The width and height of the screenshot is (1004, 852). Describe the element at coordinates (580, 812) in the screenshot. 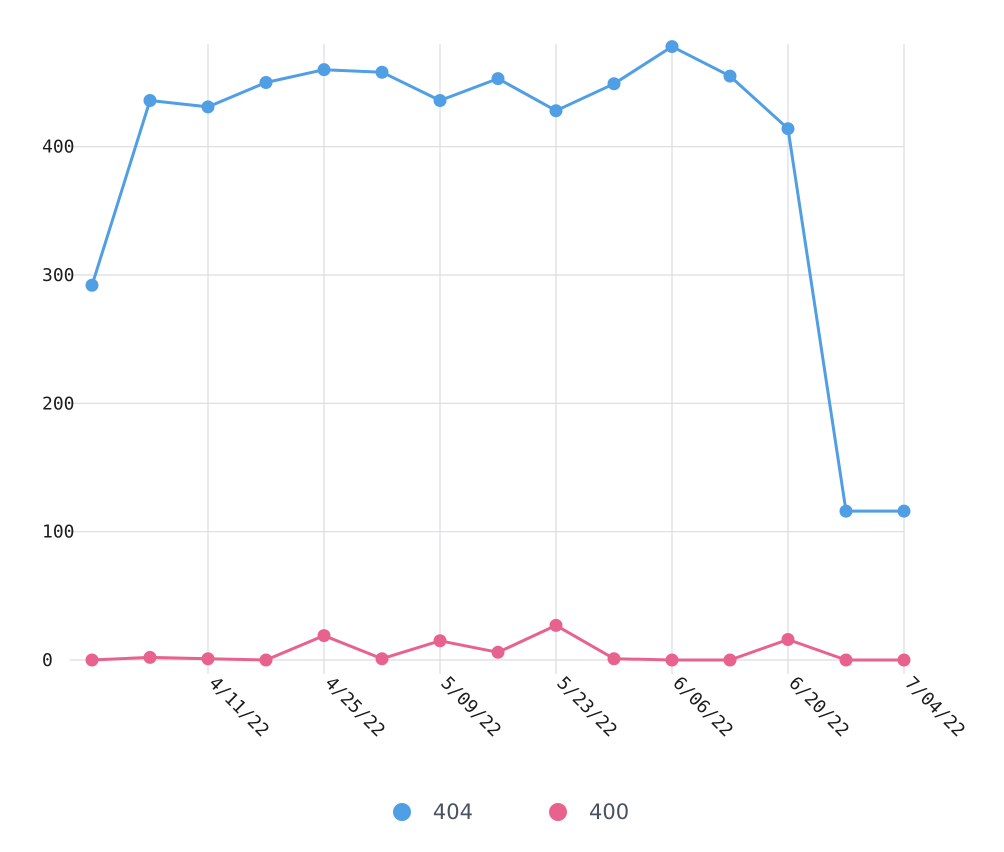

I see `legend-item-400: 400` at that location.